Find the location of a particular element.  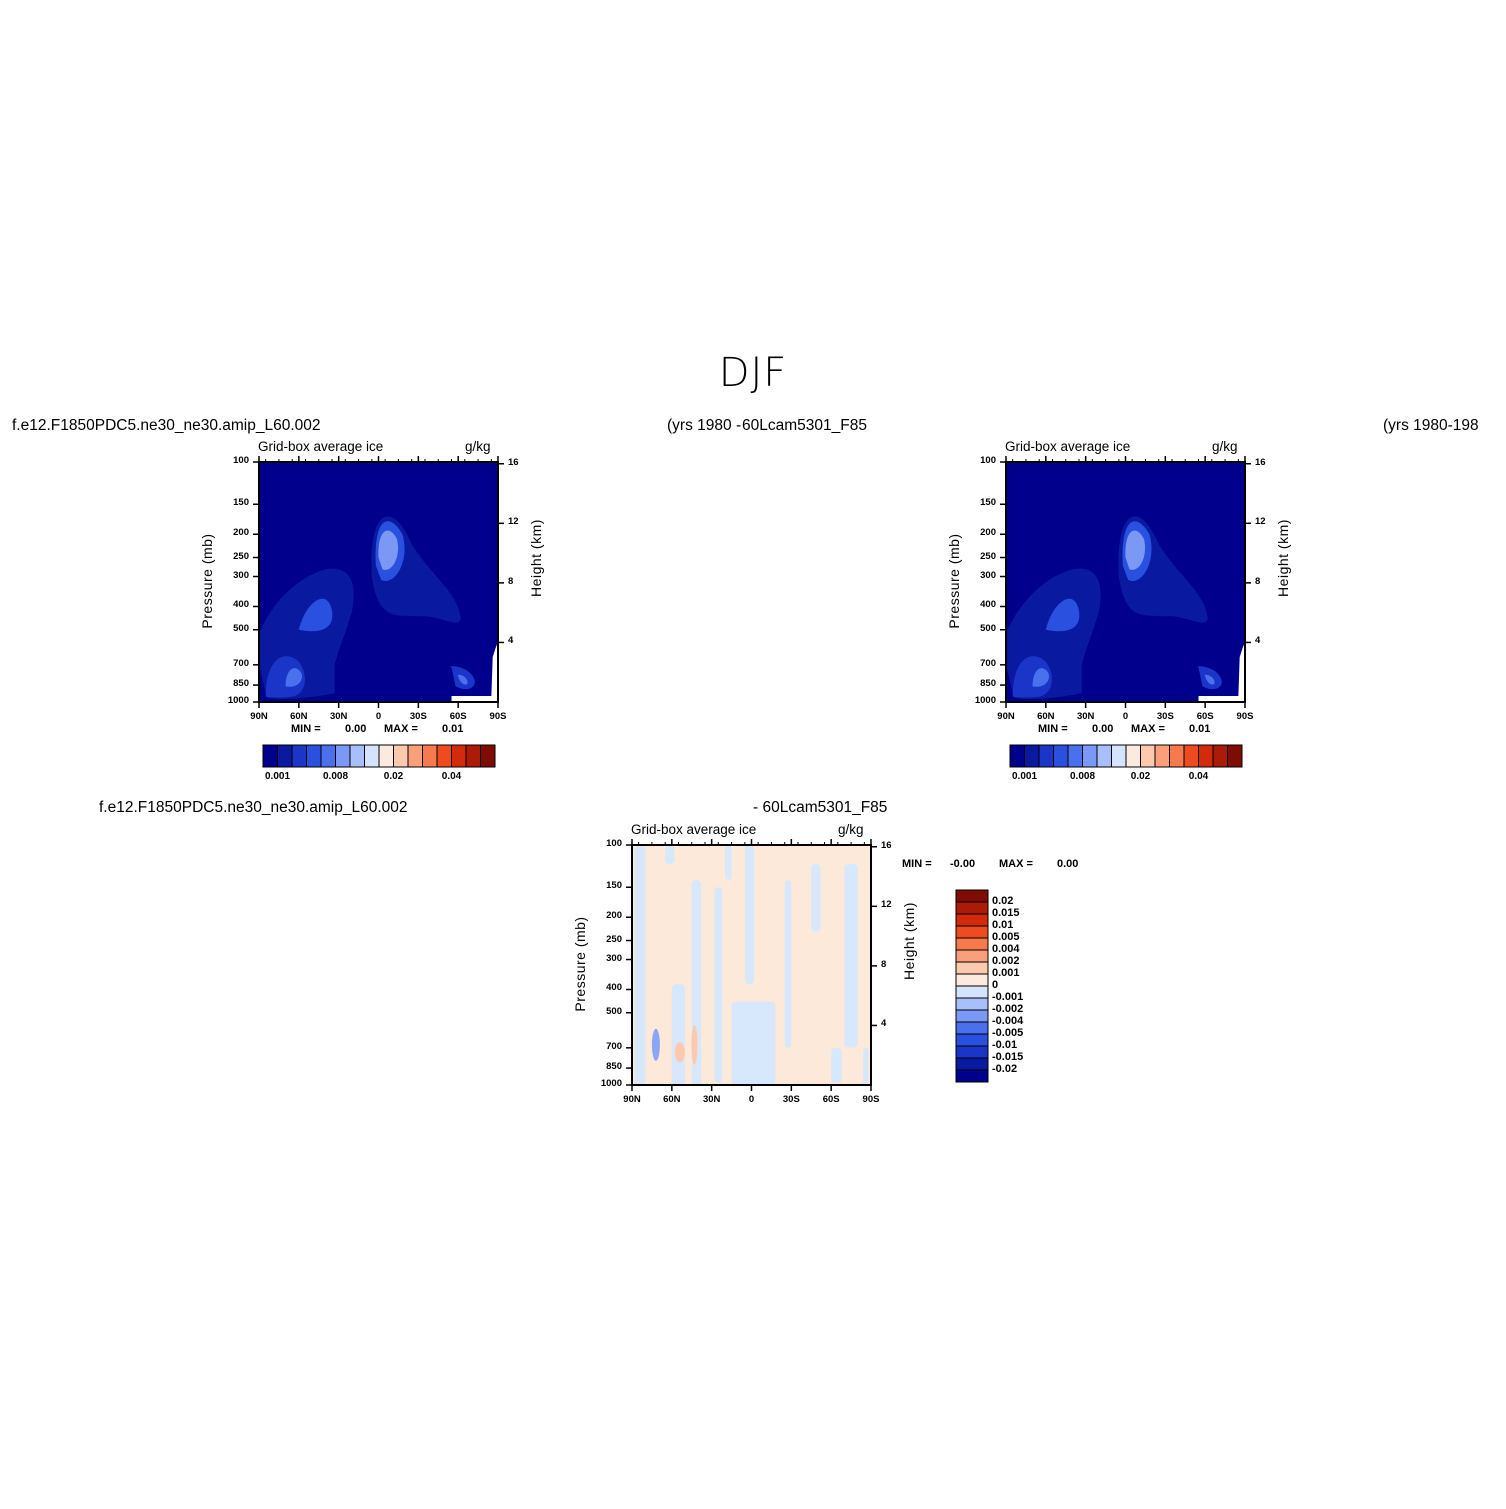

y-tick-label: 700 is located at coordinates (614, 1046).